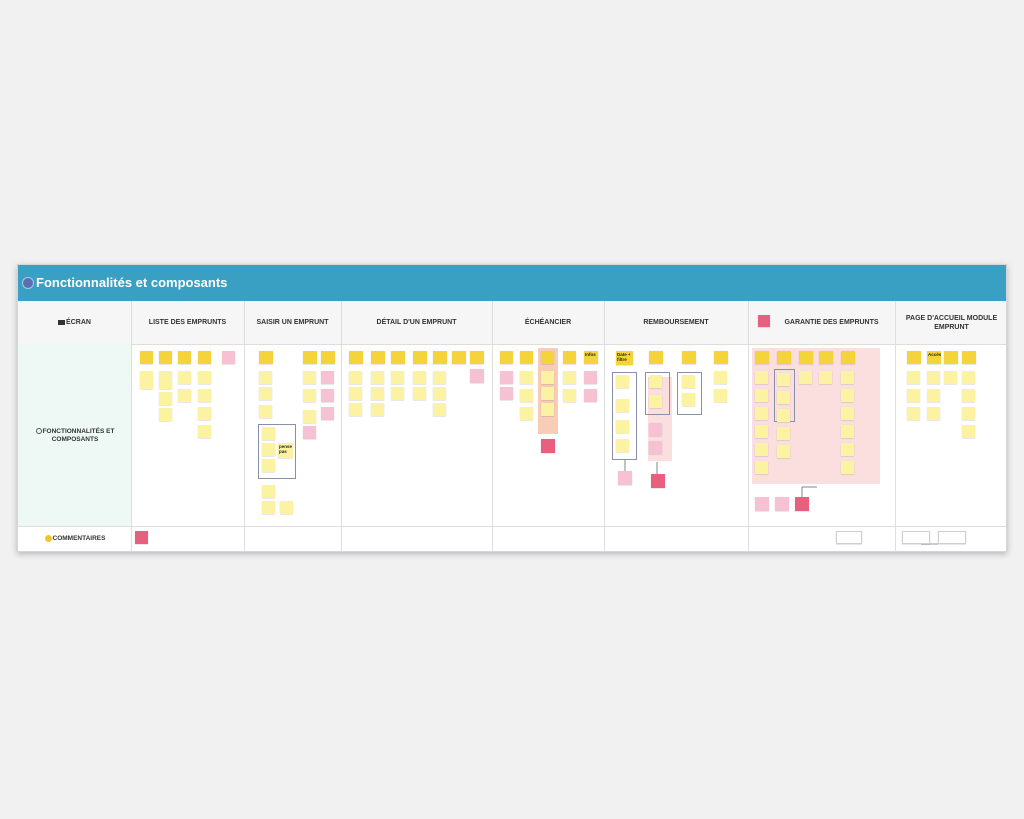 The width and height of the screenshot is (1024, 819). I want to click on column-header-echeancier: ÉCHÉANCIER, so click(548, 322).